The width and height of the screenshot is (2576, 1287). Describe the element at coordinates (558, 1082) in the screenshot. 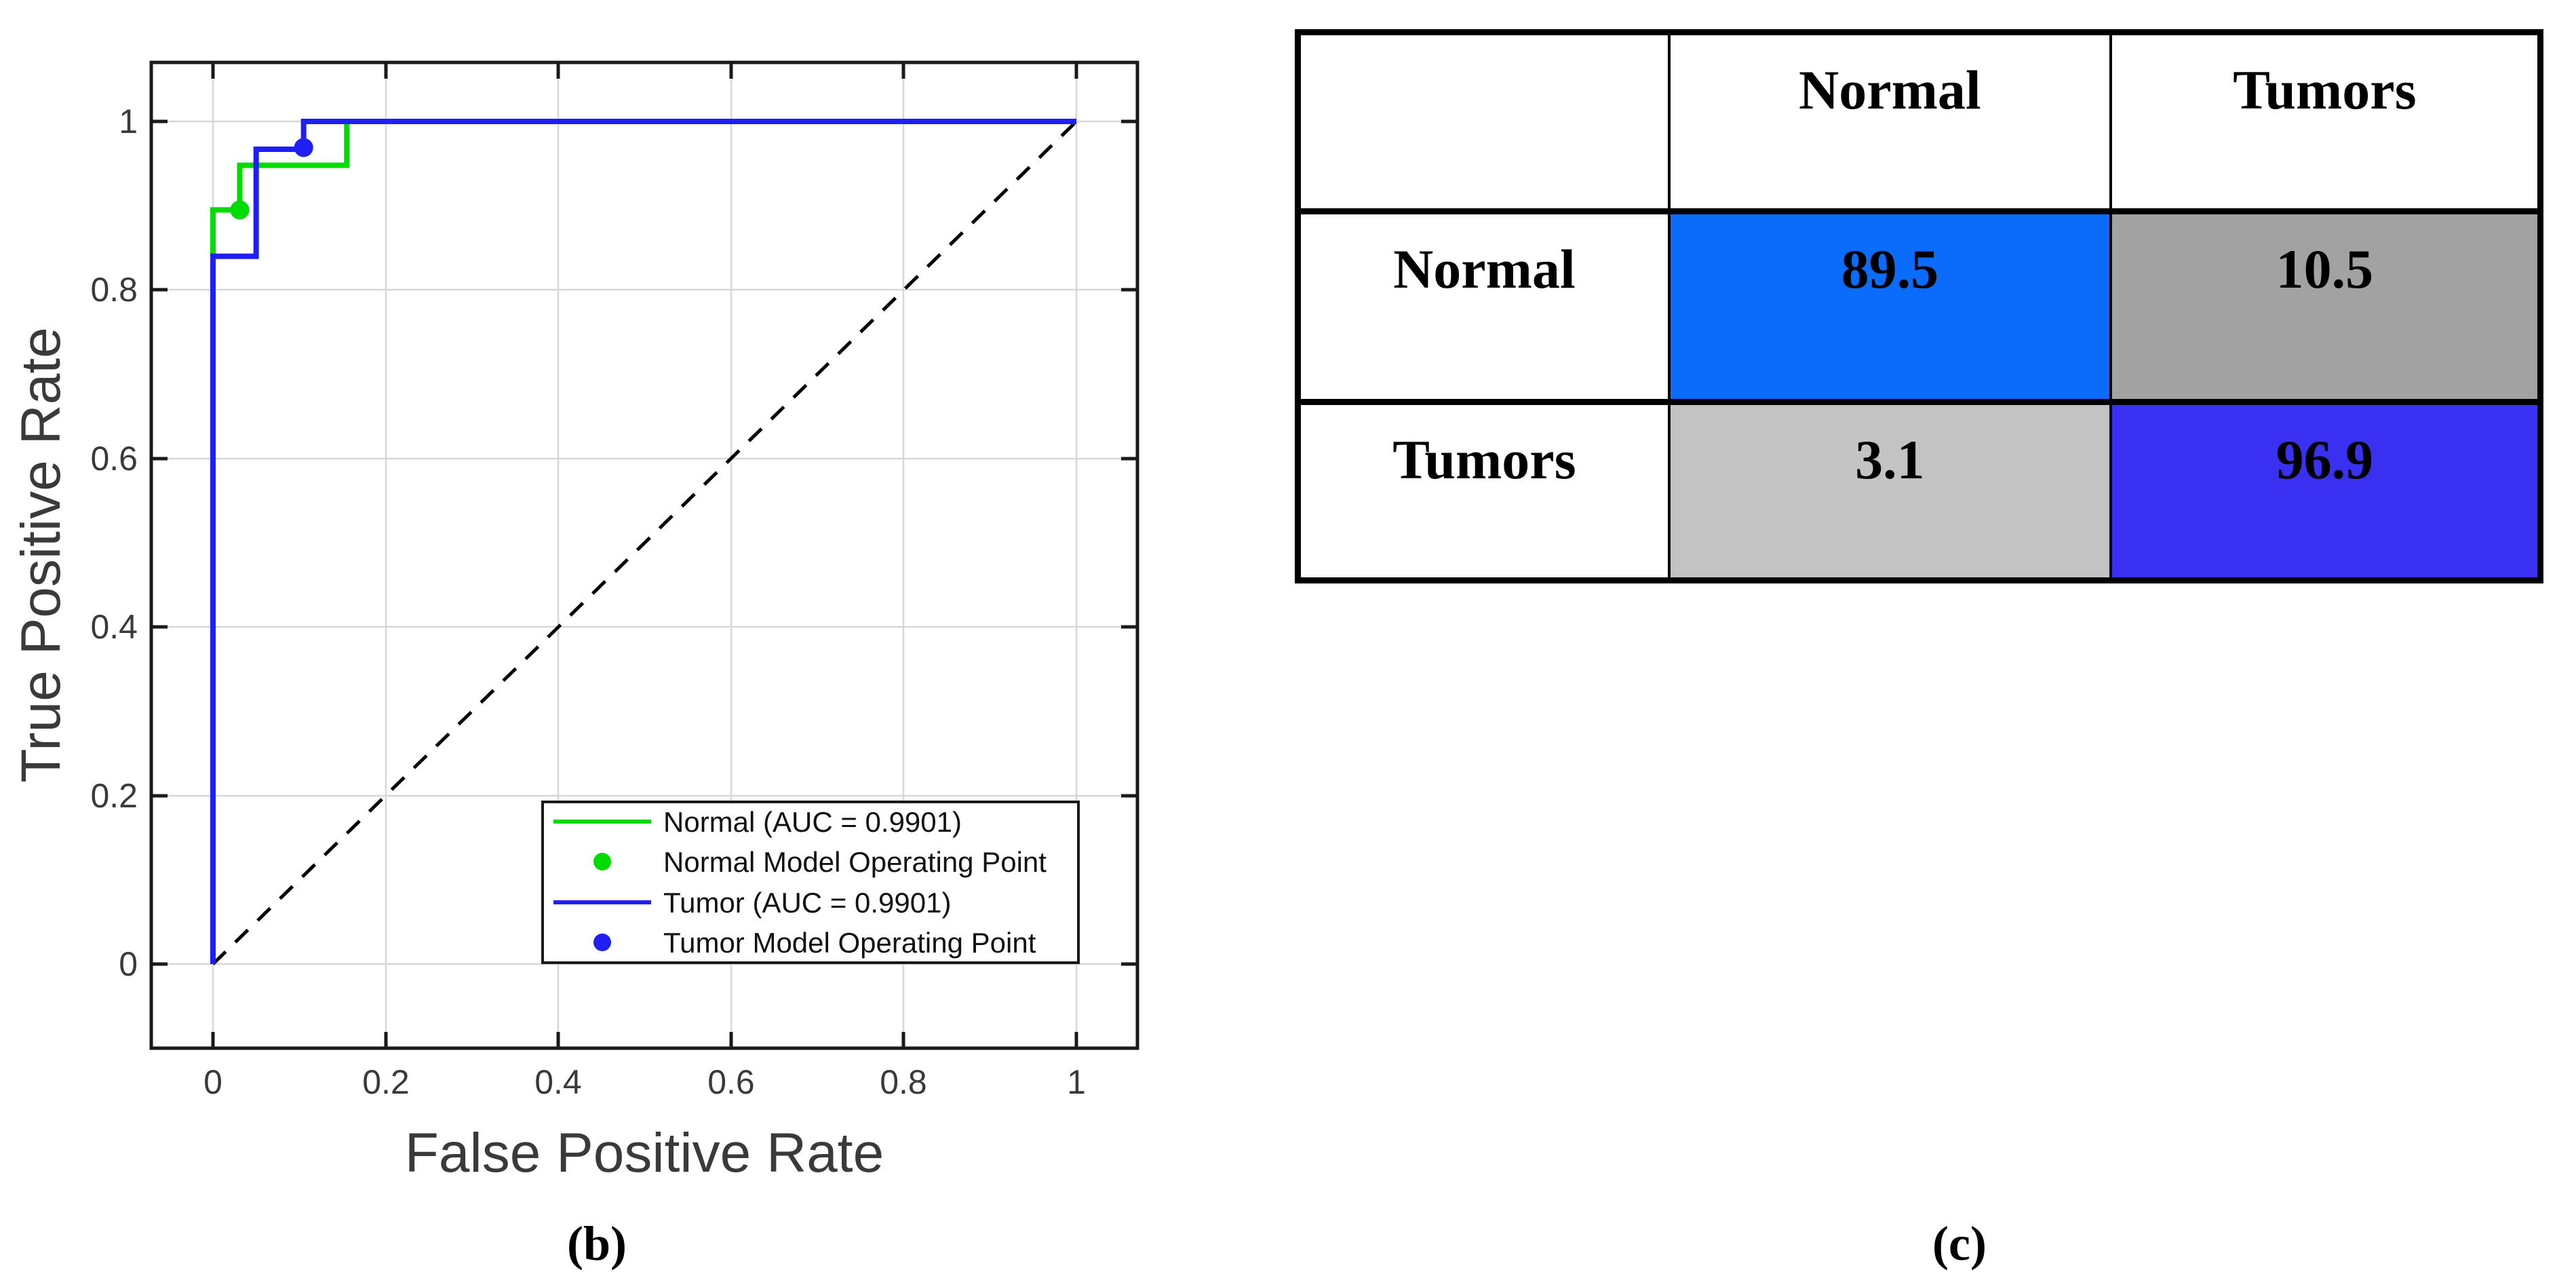

I see `x-tick-0_4: 0.4` at that location.